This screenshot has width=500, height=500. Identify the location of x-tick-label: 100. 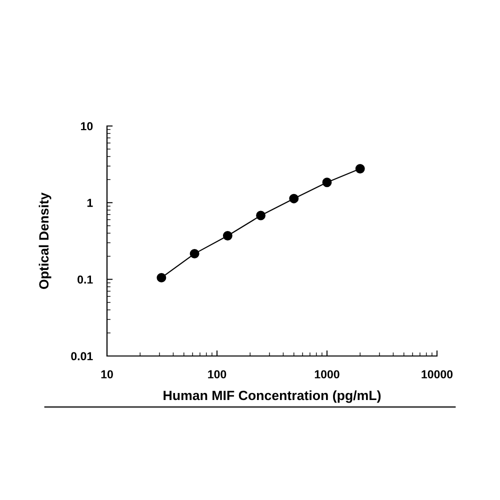
(217, 374).